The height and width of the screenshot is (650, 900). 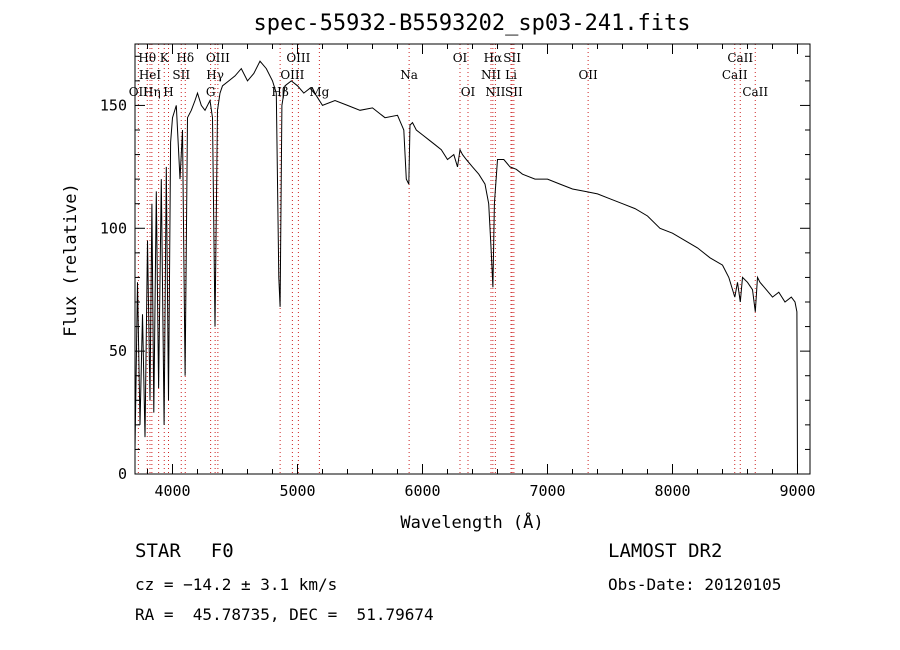 What do you see at coordinates (71, 260) in the screenshot?
I see `y-axis-label: Flux (relative)` at bounding box center [71, 260].